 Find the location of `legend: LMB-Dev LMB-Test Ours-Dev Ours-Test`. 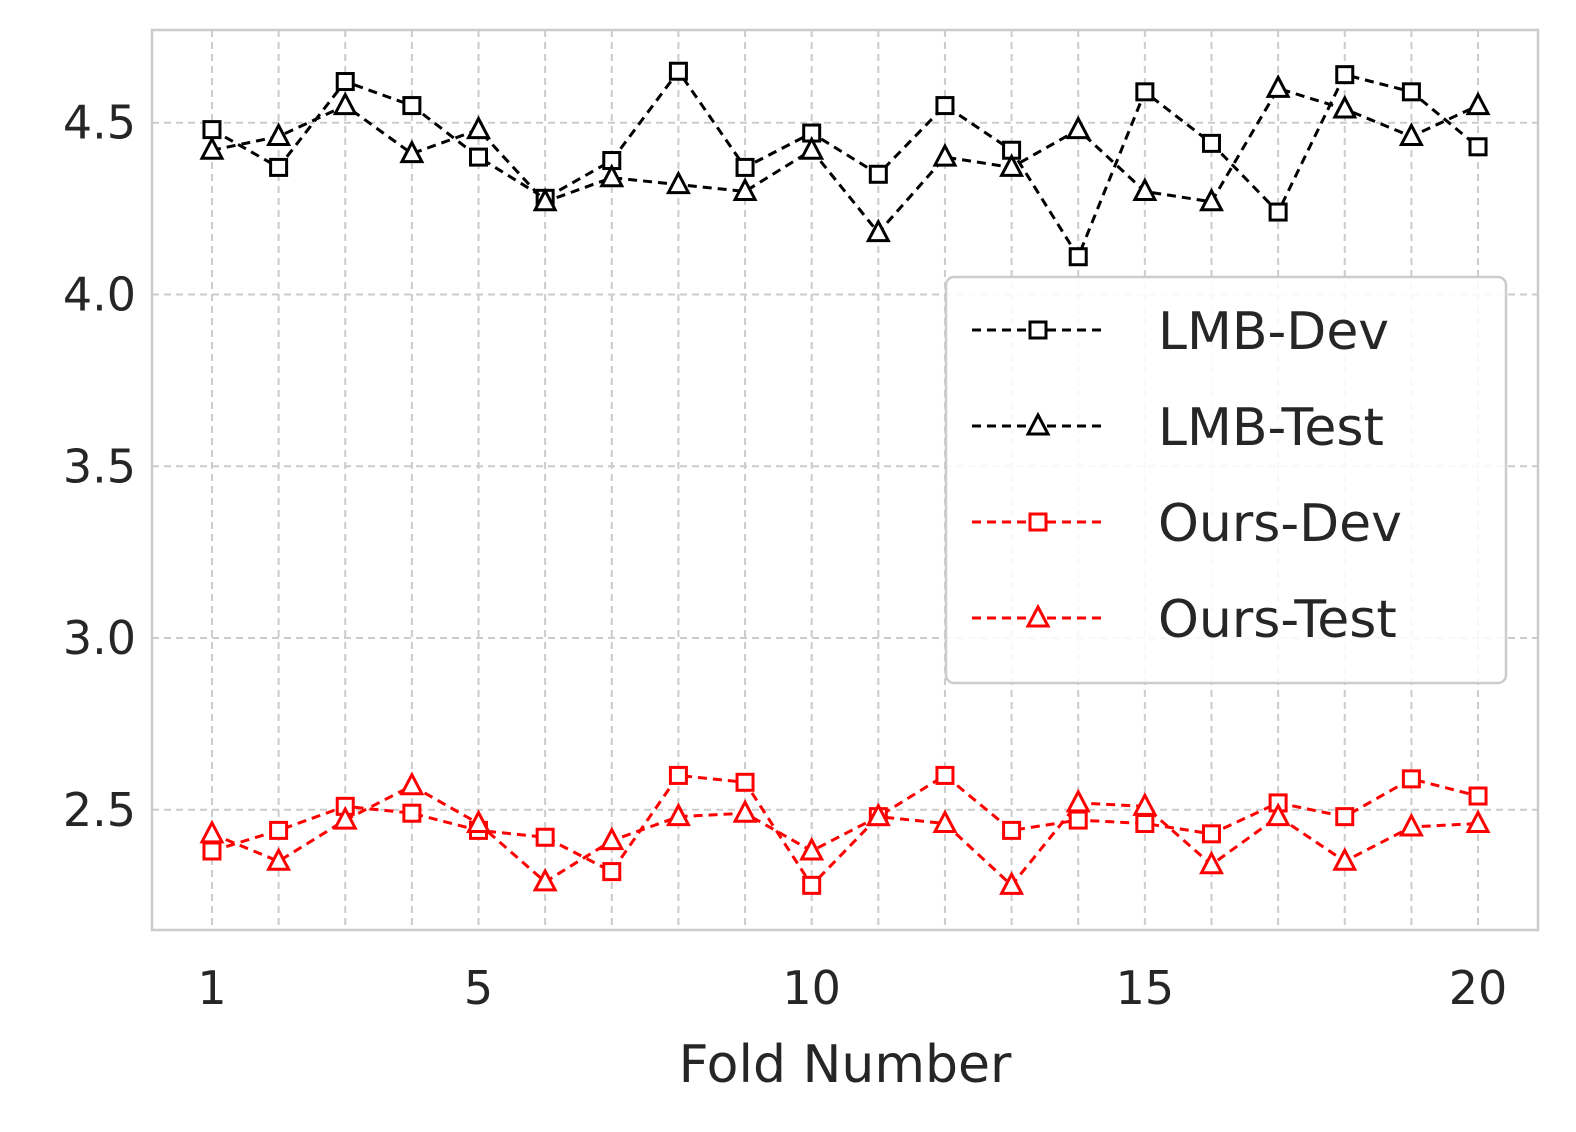

legend: LMB-Dev LMB-Test Ours-Dev Ours-Test is located at coordinates (1226, 480).